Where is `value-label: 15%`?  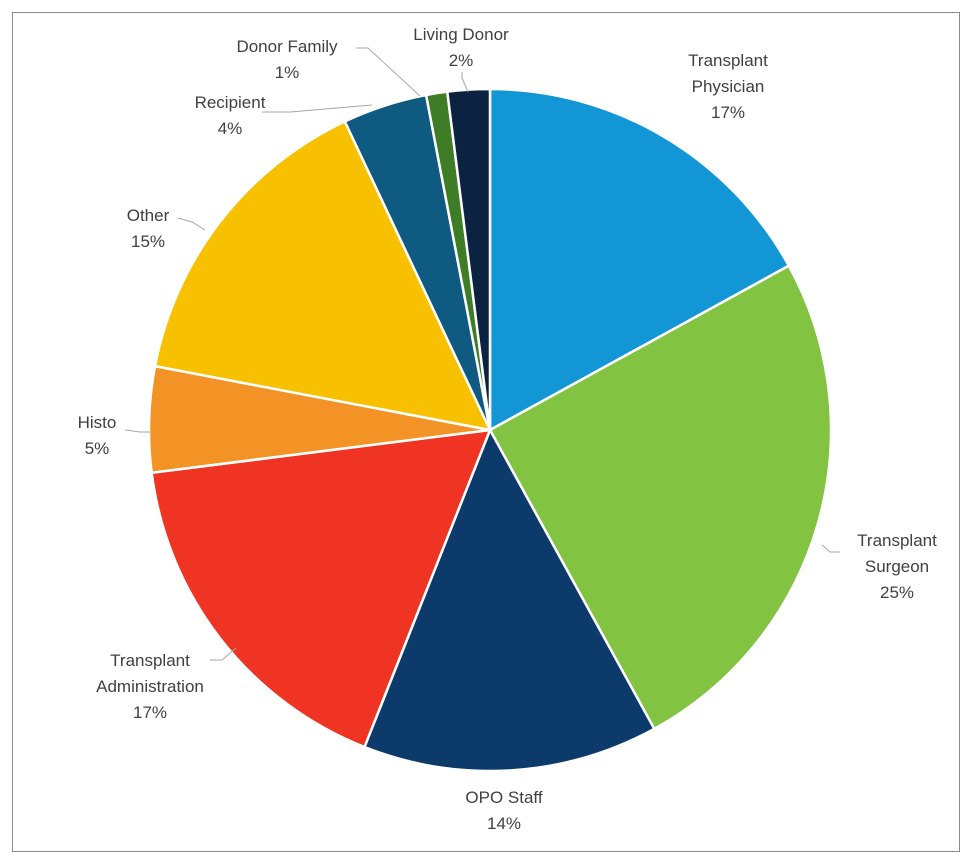
value-label: 15% is located at coordinates (148, 241).